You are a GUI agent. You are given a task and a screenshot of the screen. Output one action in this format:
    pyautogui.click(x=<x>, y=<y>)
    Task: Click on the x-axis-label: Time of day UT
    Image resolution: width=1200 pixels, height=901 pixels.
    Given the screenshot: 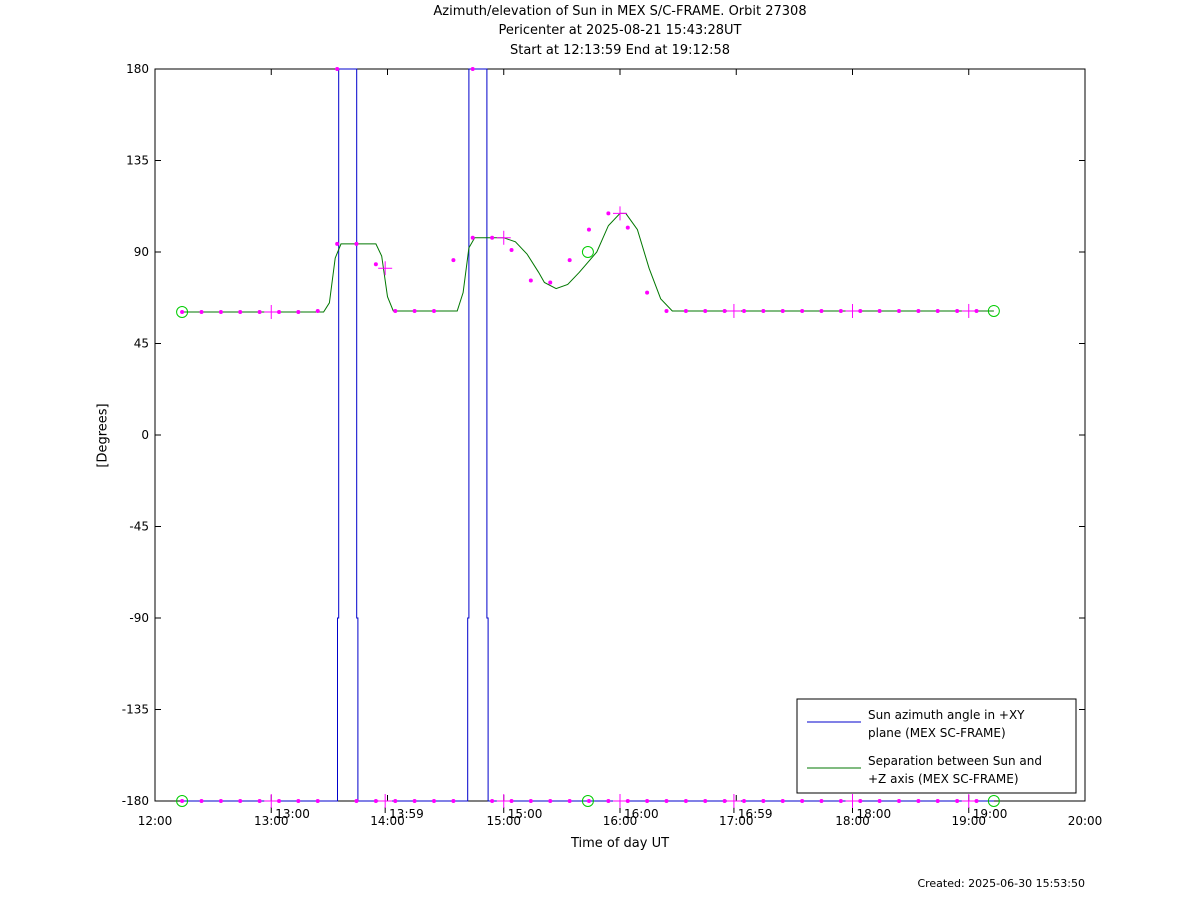 What is the action you would take?
    pyautogui.click(x=620, y=843)
    